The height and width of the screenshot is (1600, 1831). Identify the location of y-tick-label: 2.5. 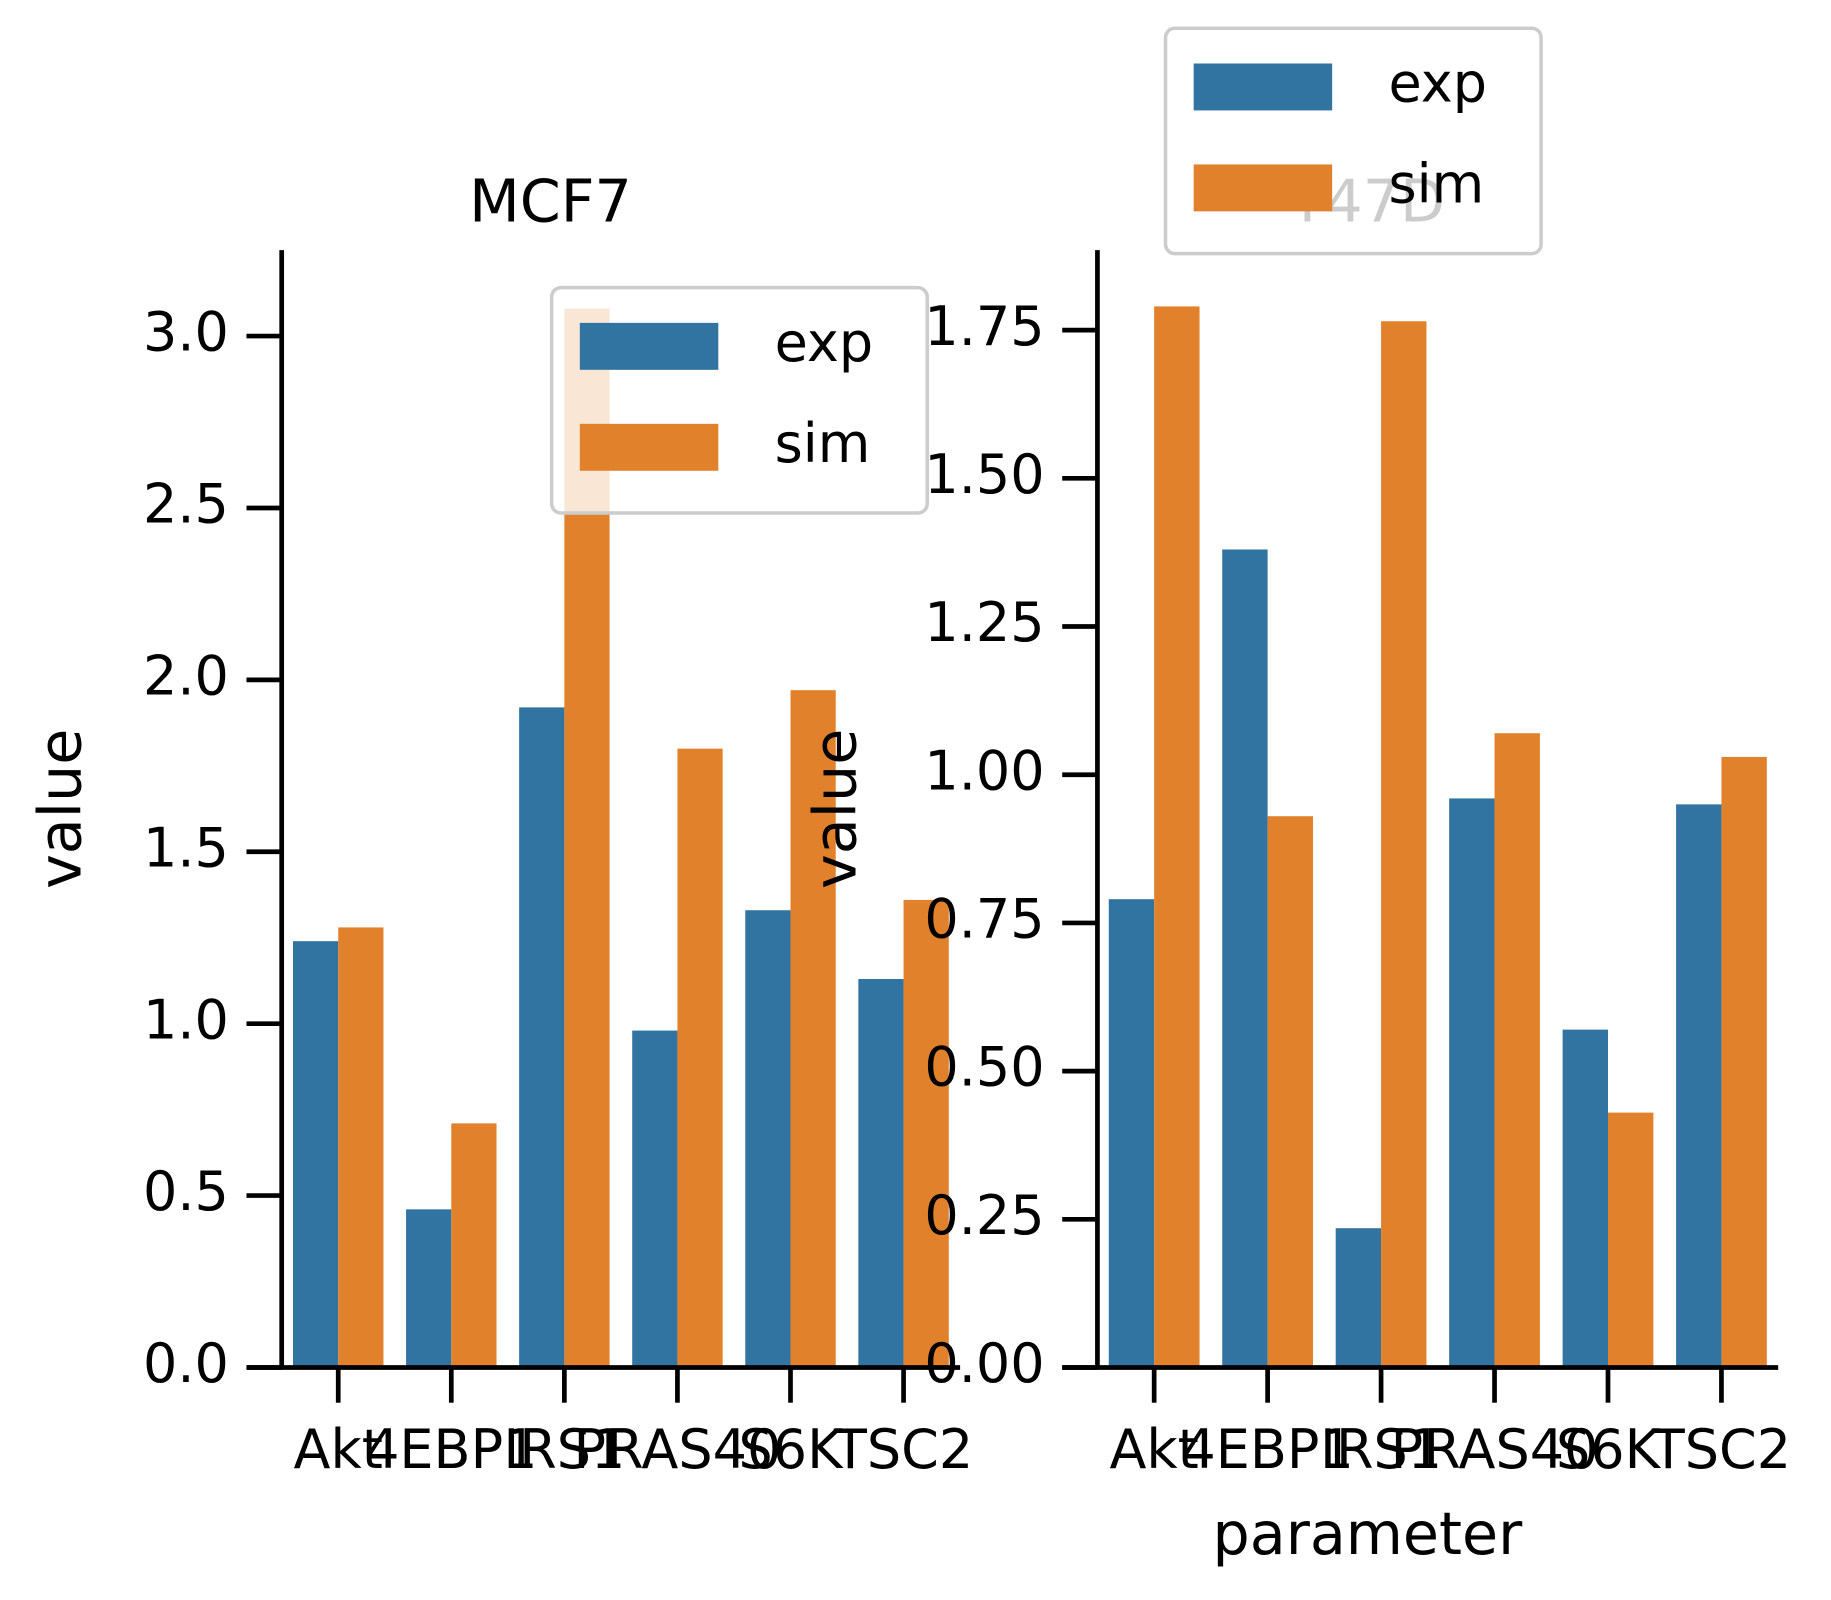
(186, 504).